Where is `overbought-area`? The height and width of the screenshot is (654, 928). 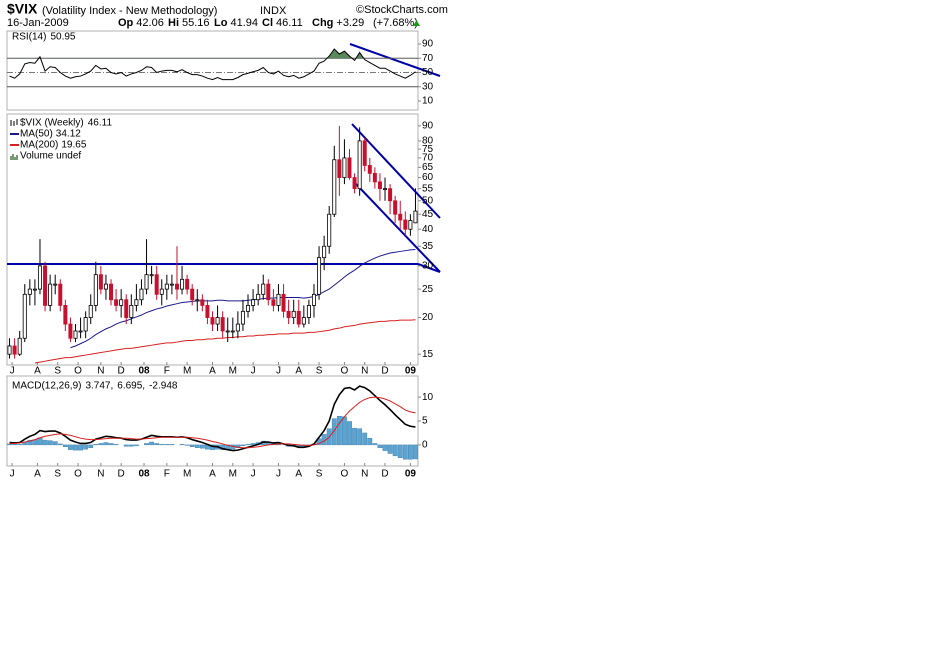
overbought-area is located at coordinates (212, 53).